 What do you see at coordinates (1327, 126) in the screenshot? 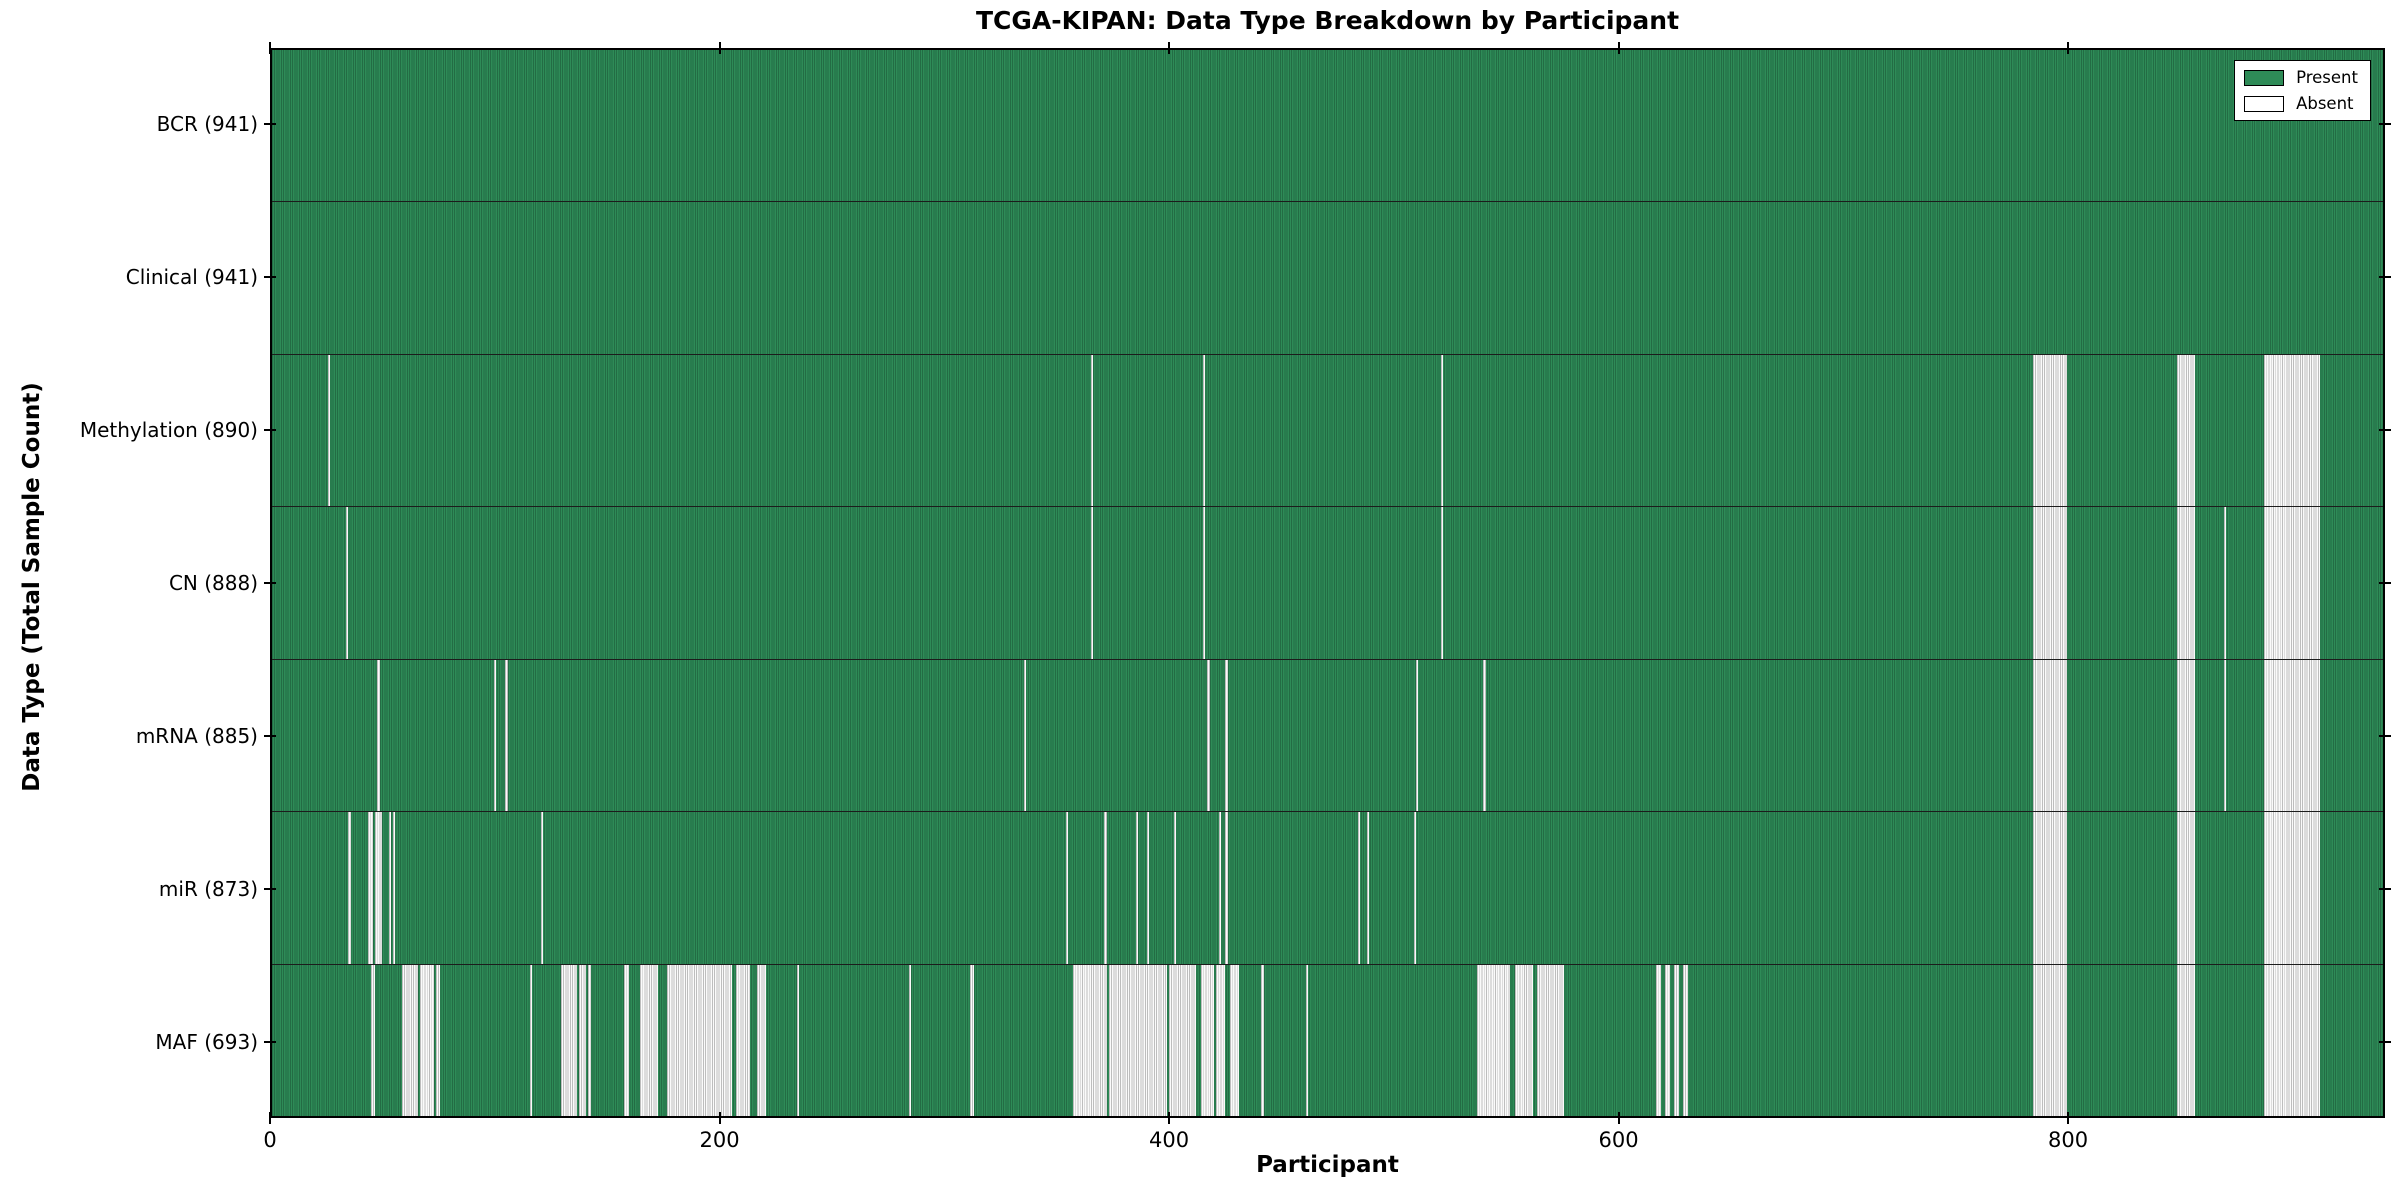
I see `row-bcr` at bounding box center [1327, 126].